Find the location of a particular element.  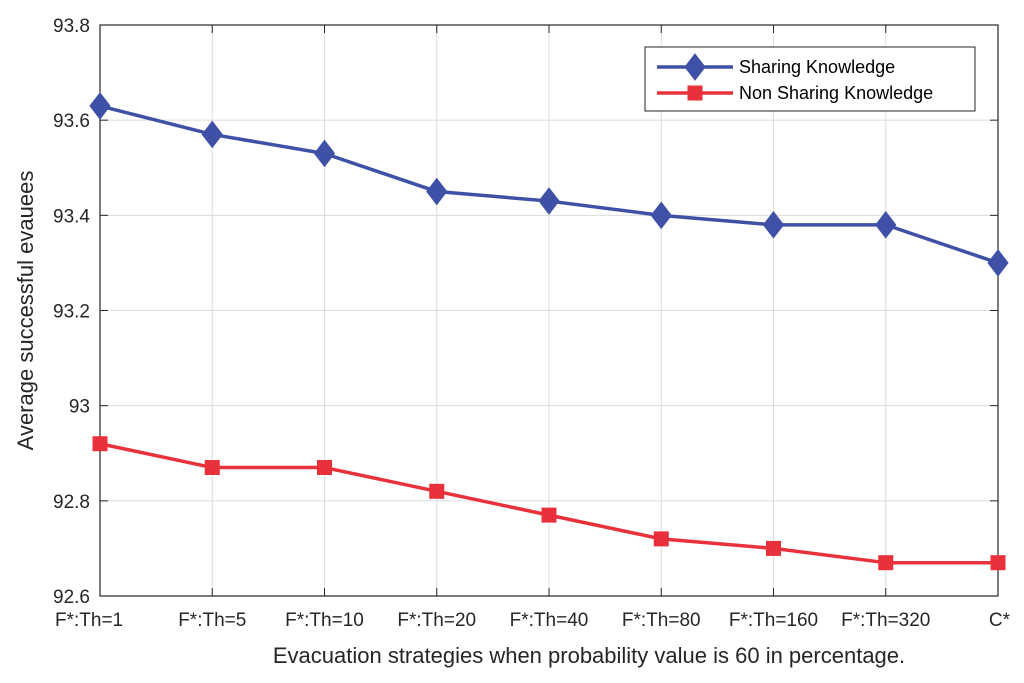

legend-label: Non Sharing Knowledge is located at coordinates (836, 93).